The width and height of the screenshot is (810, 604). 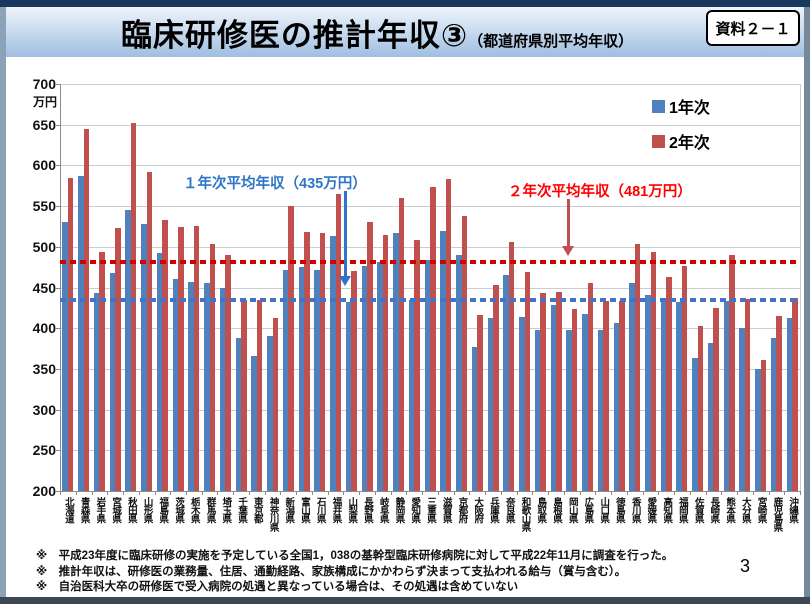 What do you see at coordinates (430, 299) in the screenshot?
I see `average-line-1年次` at bounding box center [430, 299].